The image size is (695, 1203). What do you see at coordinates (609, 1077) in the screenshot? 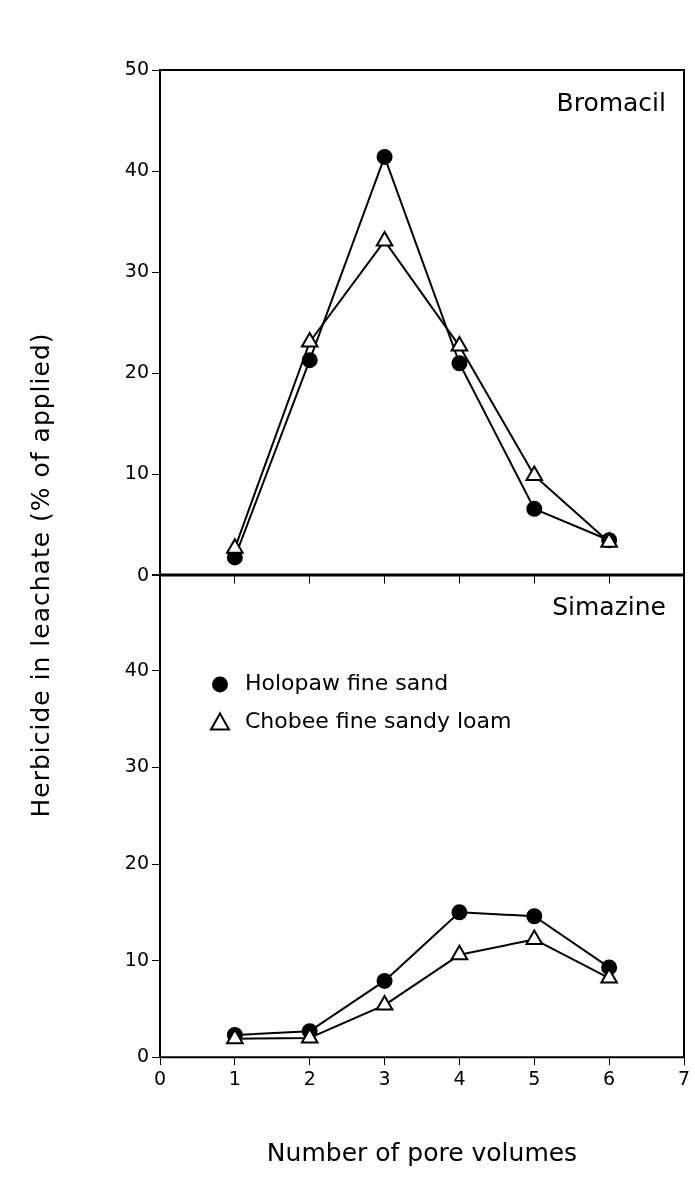
I see `x-tick-label: 6` at bounding box center [609, 1077].